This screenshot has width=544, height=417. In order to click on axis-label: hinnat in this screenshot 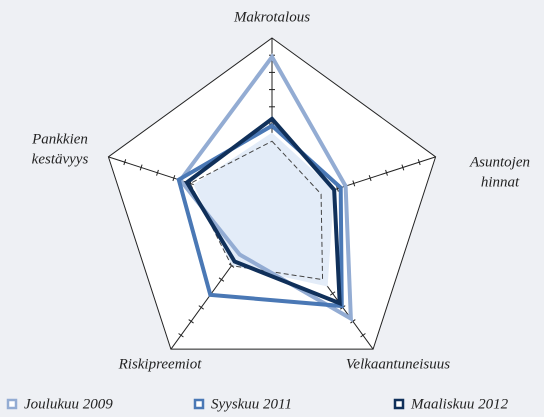, I will do `click(500, 182)`.